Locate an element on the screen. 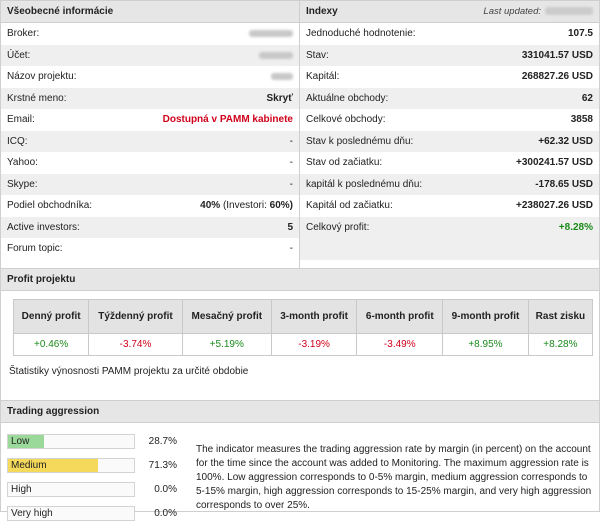  row-label: Yahoo: is located at coordinates (22, 163).